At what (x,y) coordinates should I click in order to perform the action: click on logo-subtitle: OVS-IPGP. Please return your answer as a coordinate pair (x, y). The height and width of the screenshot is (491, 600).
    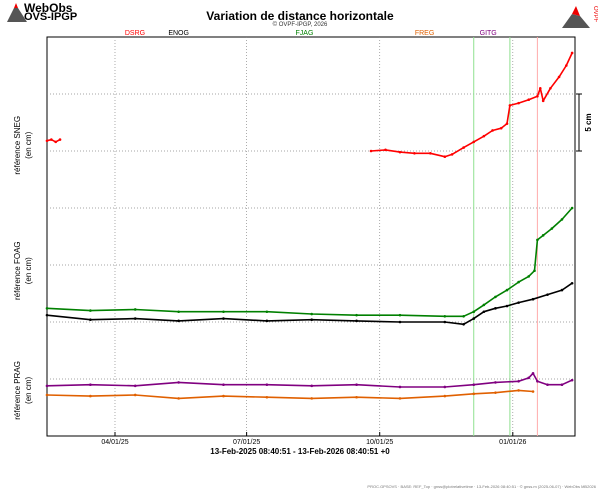
    Looking at the image, I should click on (51, 17).